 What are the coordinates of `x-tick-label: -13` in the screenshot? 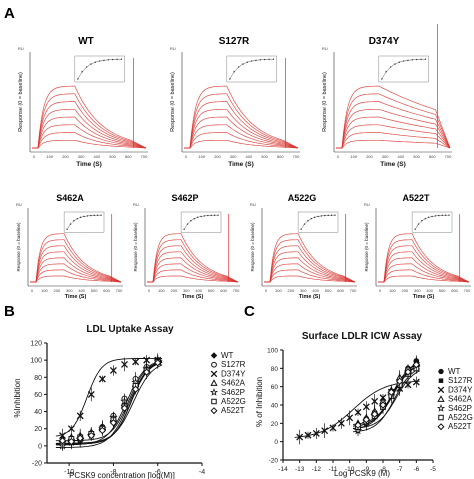 It's located at (300, 469).